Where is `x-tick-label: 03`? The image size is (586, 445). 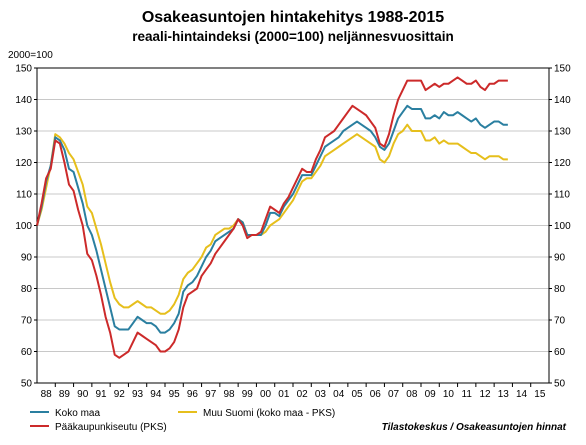
x-tick-label: 03 is located at coordinates (321, 394).